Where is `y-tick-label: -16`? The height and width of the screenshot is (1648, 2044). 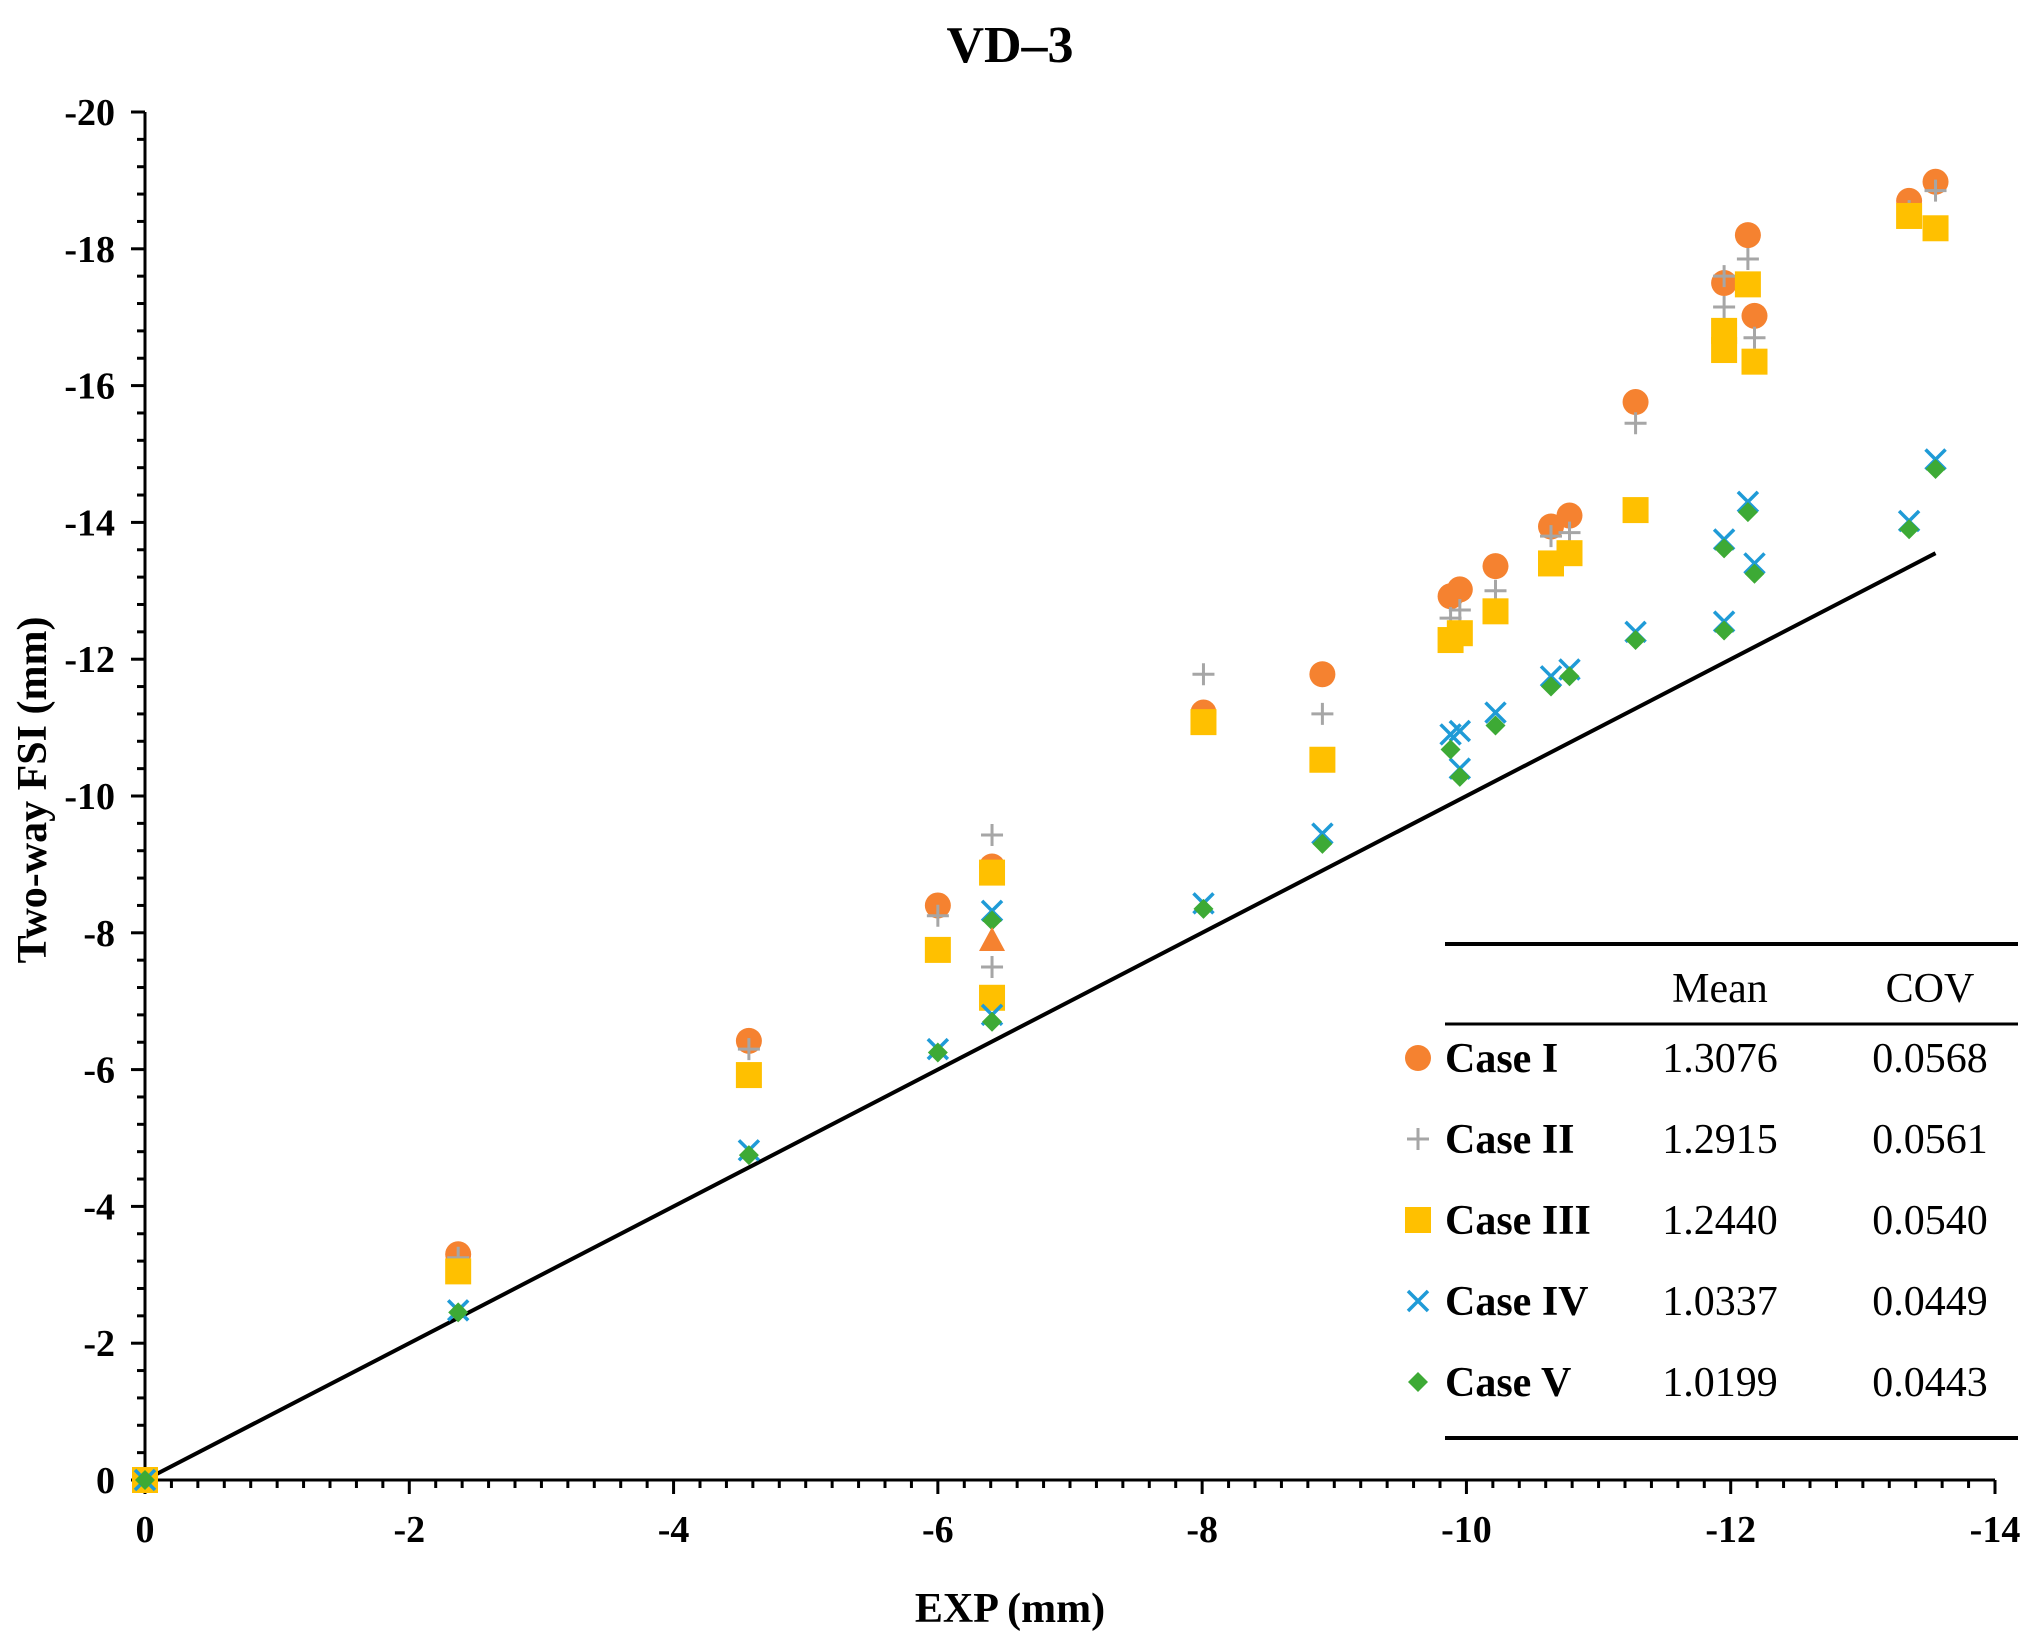 y-tick-label: -16 is located at coordinates (89, 387).